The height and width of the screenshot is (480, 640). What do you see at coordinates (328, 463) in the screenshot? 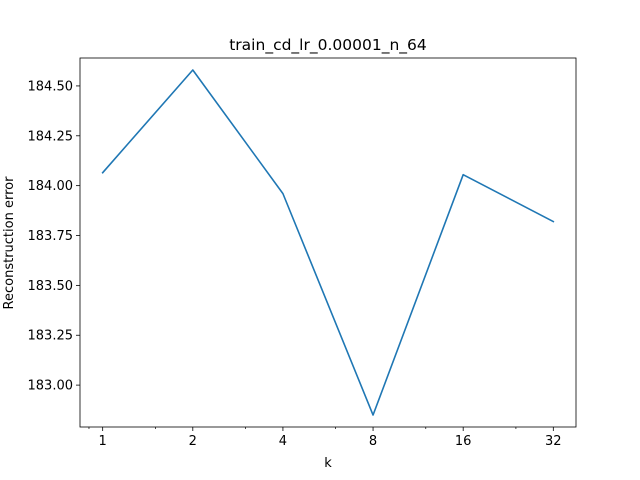
I see `x-axis-label: k` at bounding box center [328, 463].